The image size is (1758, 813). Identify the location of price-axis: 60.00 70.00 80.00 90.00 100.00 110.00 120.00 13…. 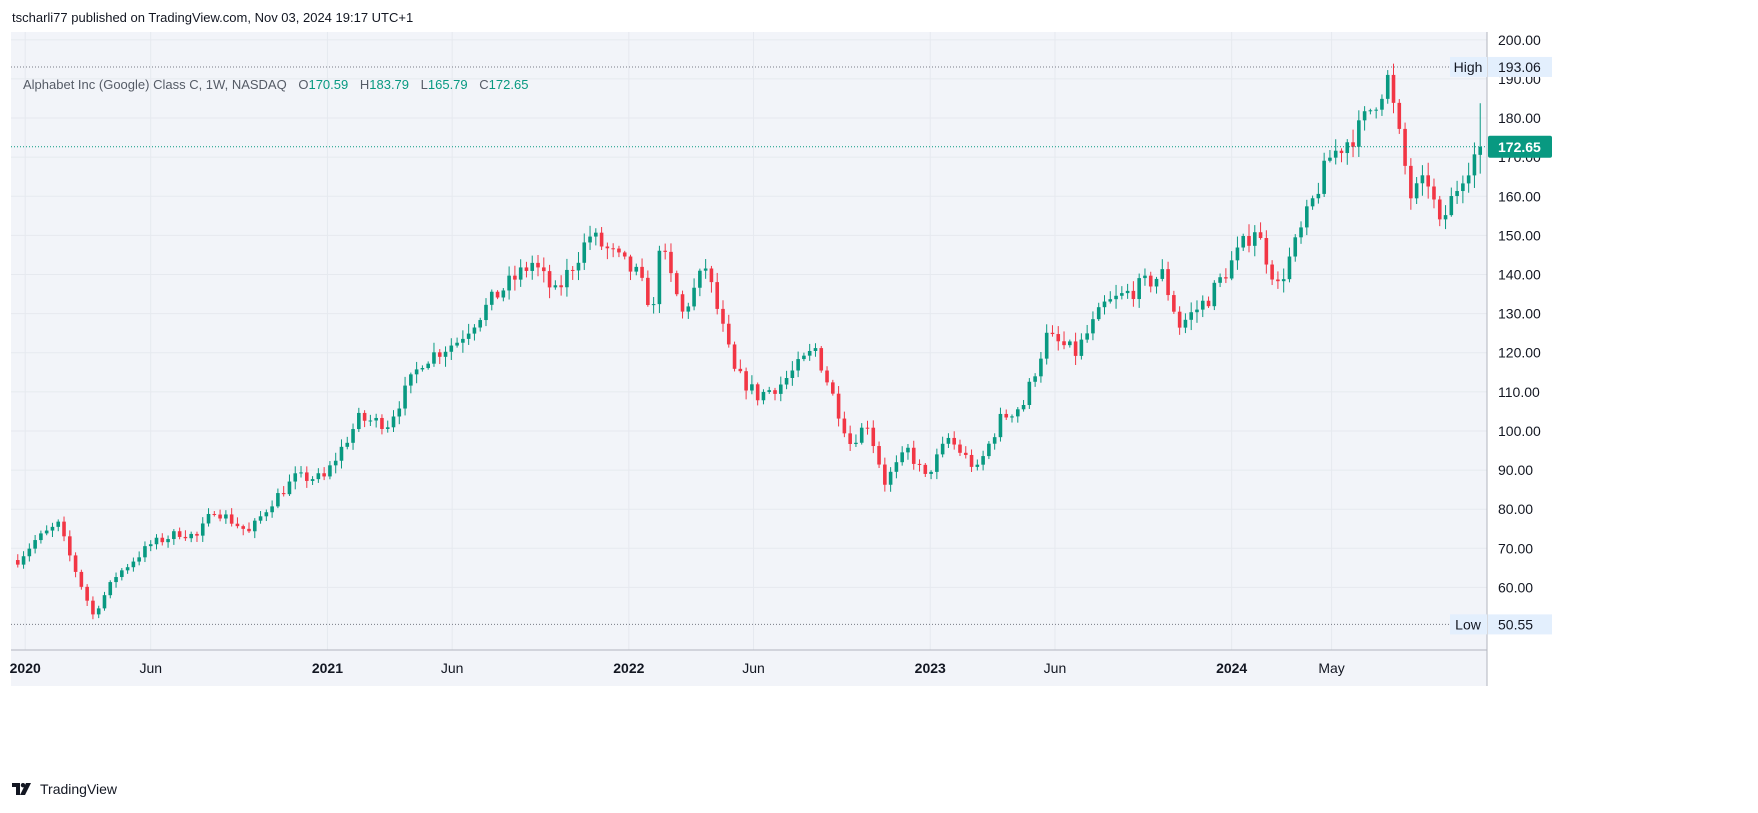
(1519, 313).